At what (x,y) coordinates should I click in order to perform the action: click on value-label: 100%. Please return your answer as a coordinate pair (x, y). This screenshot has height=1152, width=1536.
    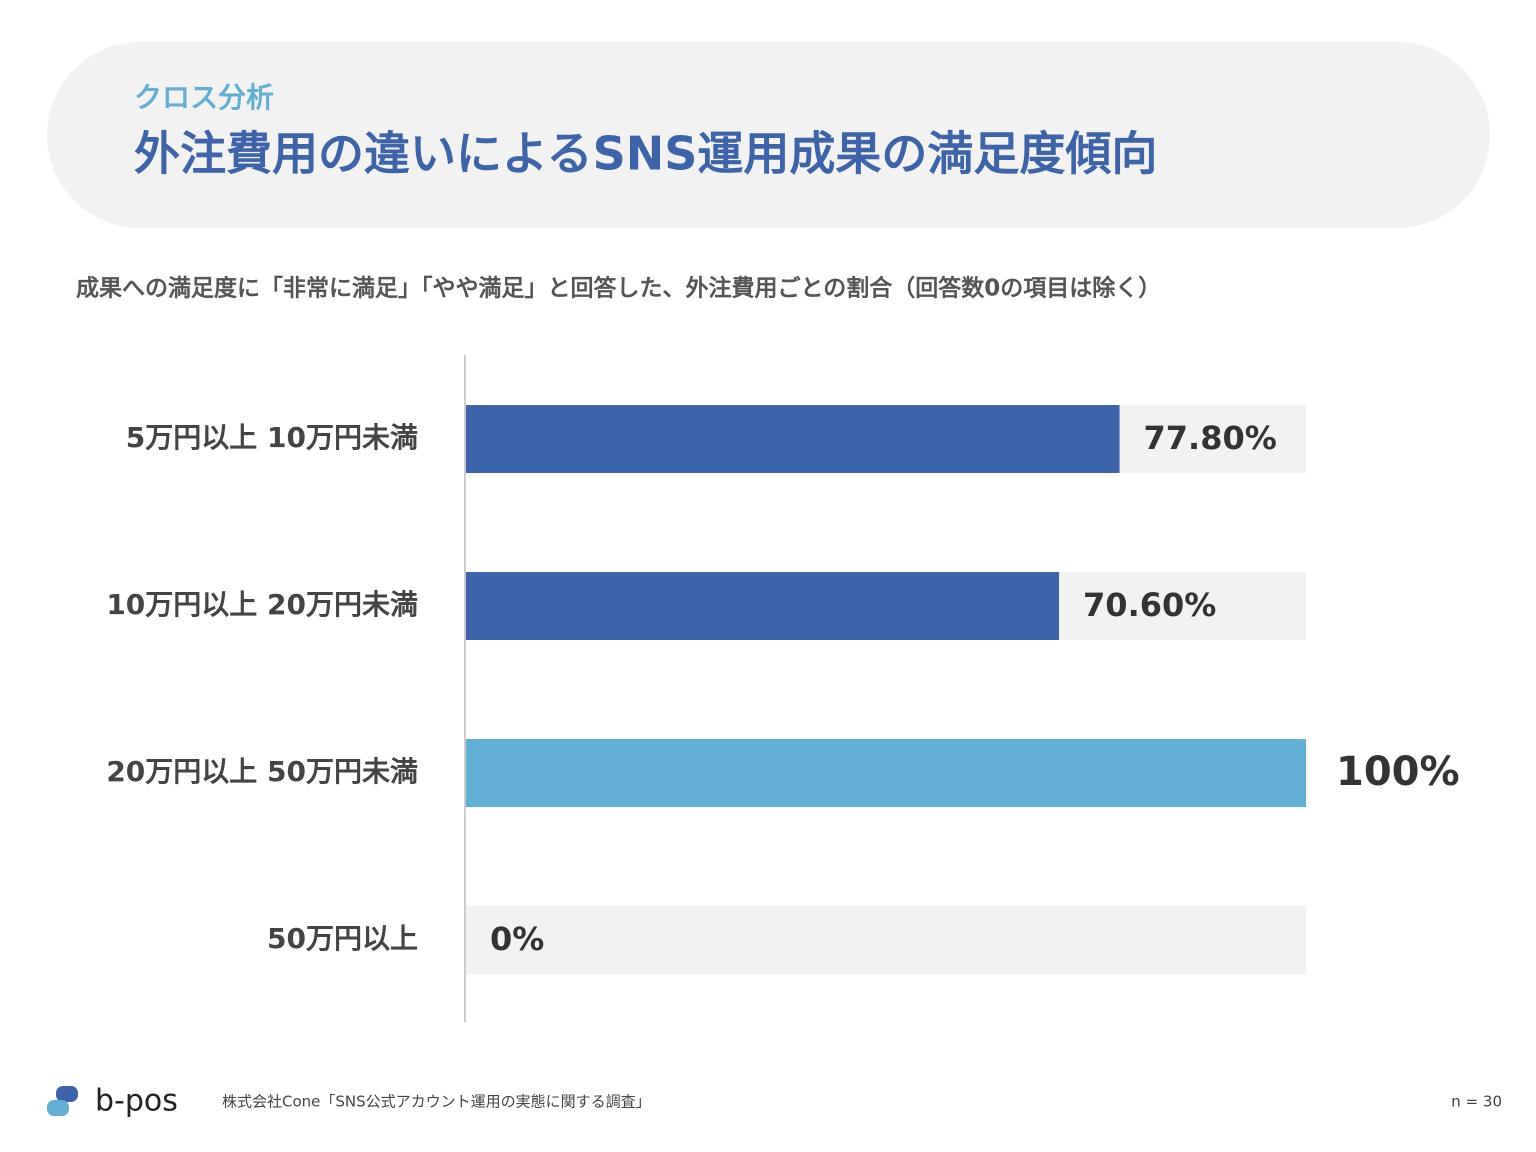
    Looking at the image, I should click on (1398, 772).